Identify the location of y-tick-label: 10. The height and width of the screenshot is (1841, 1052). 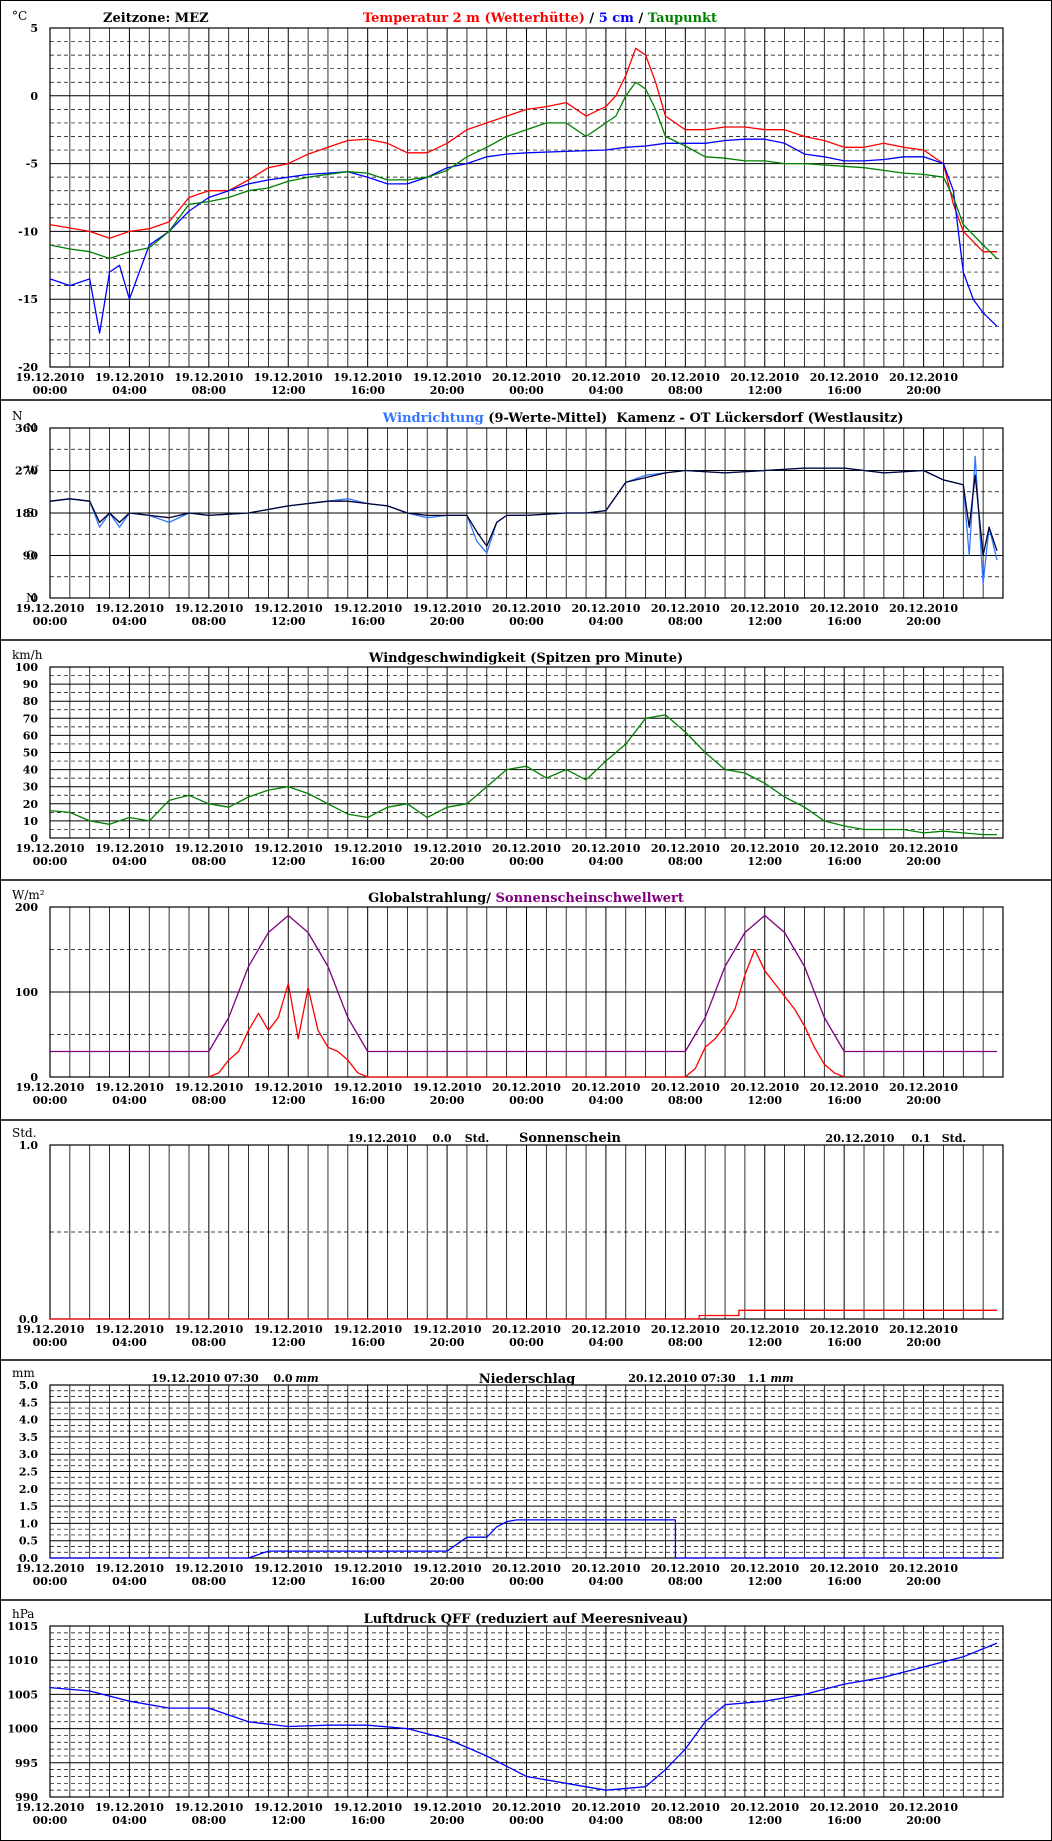
(31, 821).